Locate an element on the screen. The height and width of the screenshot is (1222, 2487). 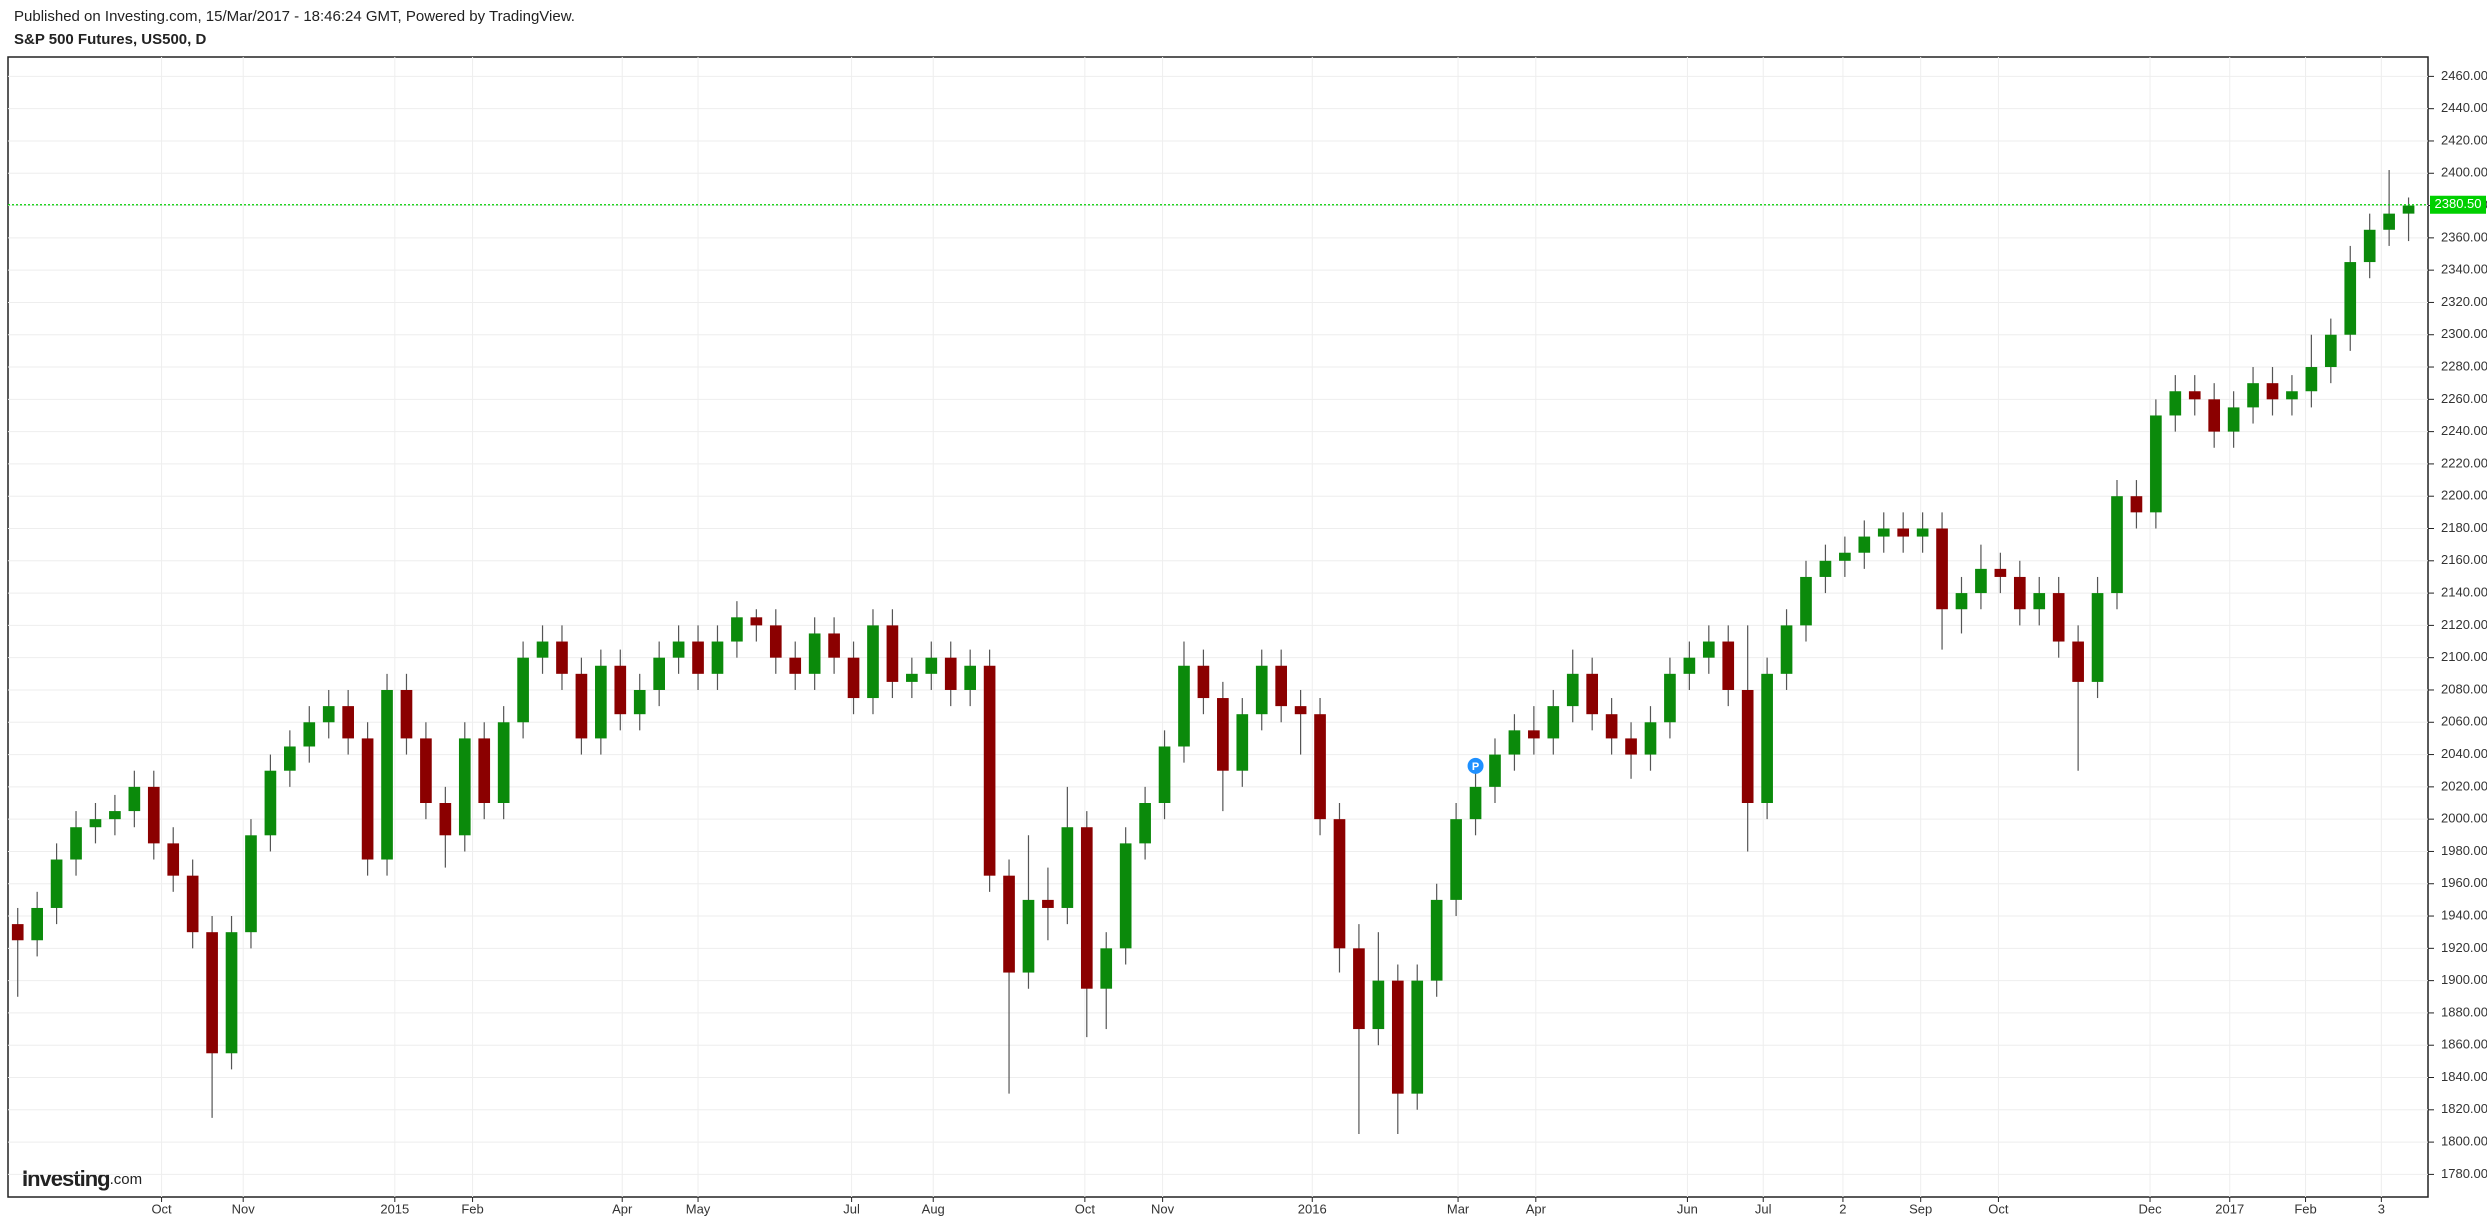
x-tick-label: 2016 is located at coordinates (1312, 1208).